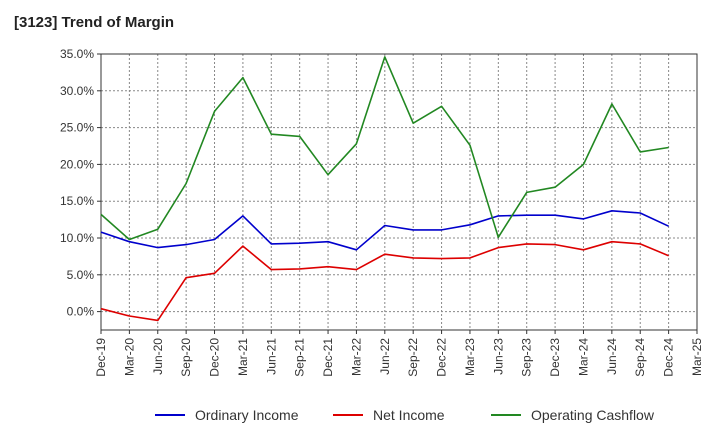 The width and height of the screenshot is (720, 440). What do you see at coordinates (77, 128) in the screenshot?
I see `y-tick-label: 25.0%` at bounding box center [77, 128].